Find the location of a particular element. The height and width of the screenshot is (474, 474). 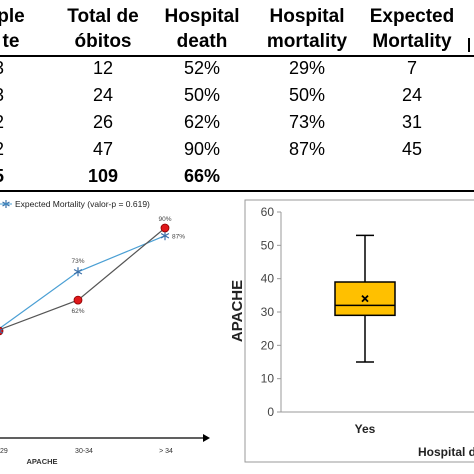

legend-label-expected: Expected Mortality (valor-p = 0.619) is located at coordinates (82, 204).